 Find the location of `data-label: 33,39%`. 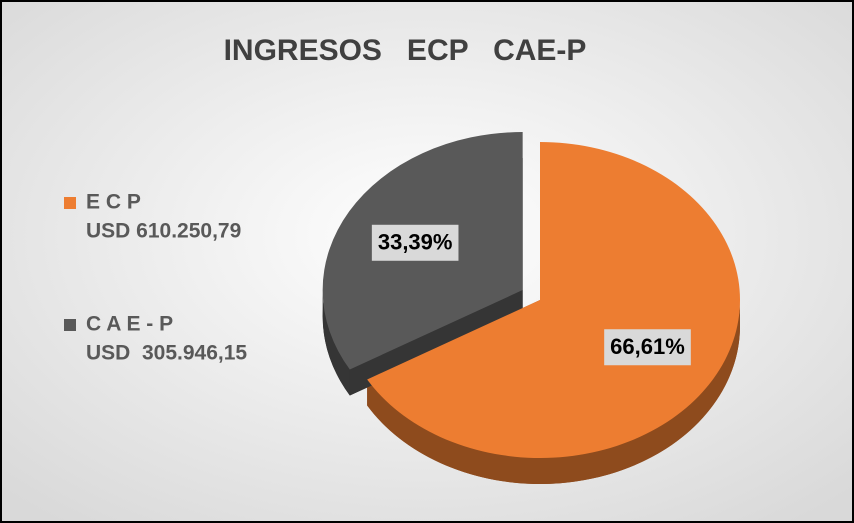

data-label: 33,39% is located at coordinates (415, 242).